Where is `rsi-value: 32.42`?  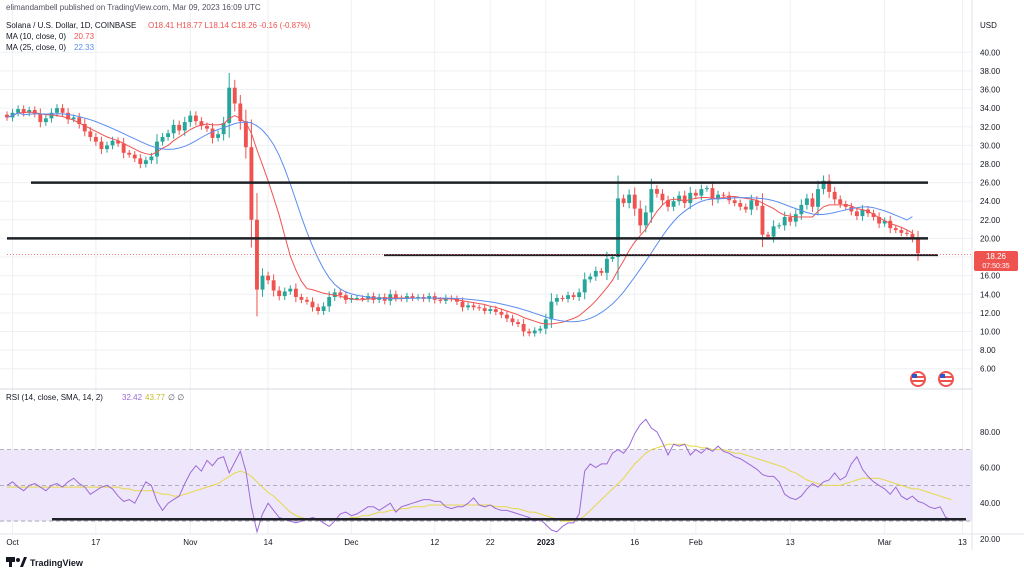 rsi-value: 32.42 is located at coordinates (132, 397).